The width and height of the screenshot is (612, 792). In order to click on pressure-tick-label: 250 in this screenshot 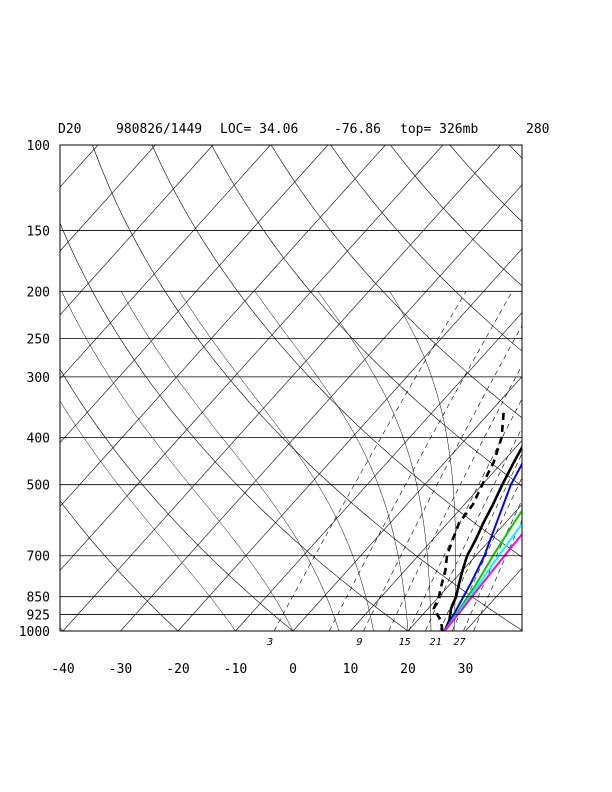, I will do `click(38, 339)`.